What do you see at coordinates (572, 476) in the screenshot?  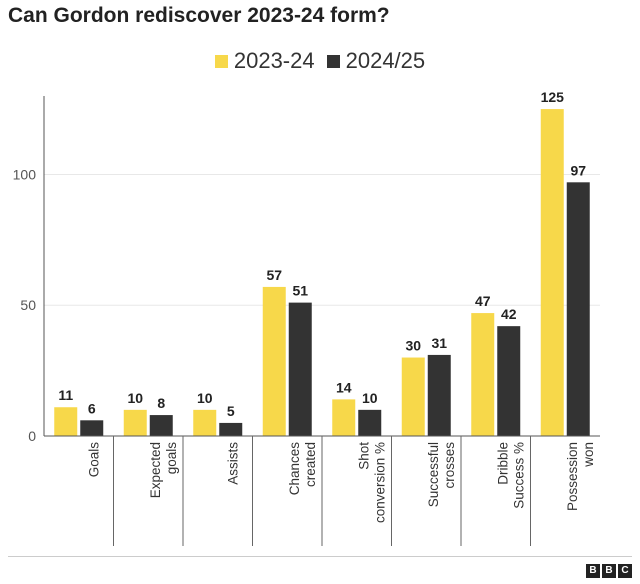 I see `category-label: Possession` at bounding box center [572, 476].